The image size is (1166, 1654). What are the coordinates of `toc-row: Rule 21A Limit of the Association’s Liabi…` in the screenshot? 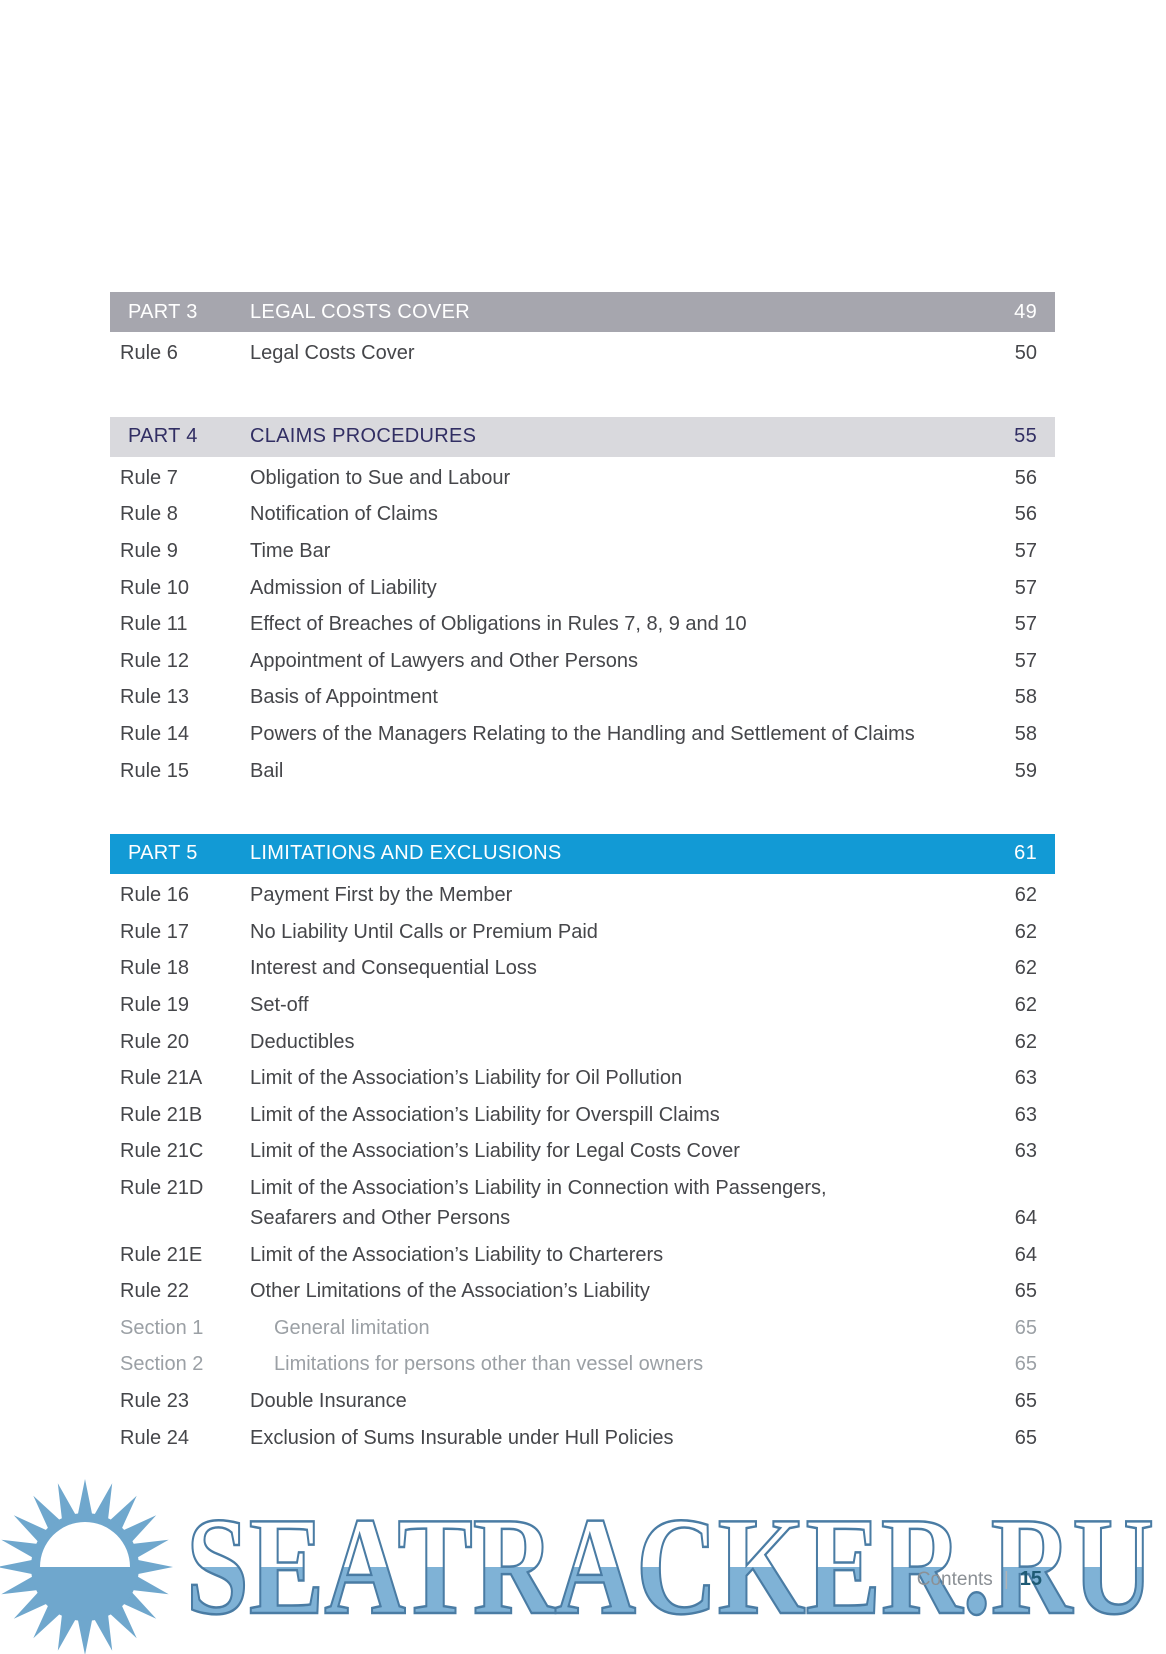 It's located at (582, 1078).